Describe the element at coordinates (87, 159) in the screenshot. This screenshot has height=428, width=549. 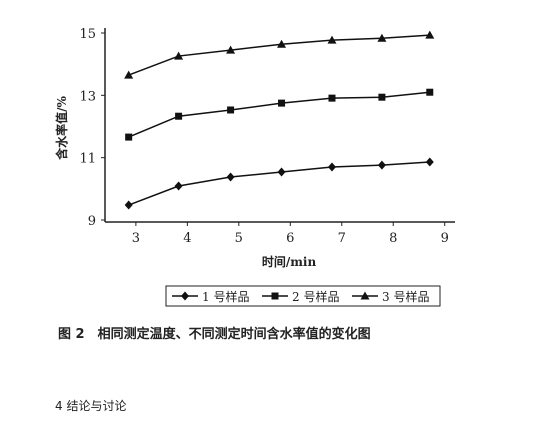
I see `y-tick-label: 11` at that location.